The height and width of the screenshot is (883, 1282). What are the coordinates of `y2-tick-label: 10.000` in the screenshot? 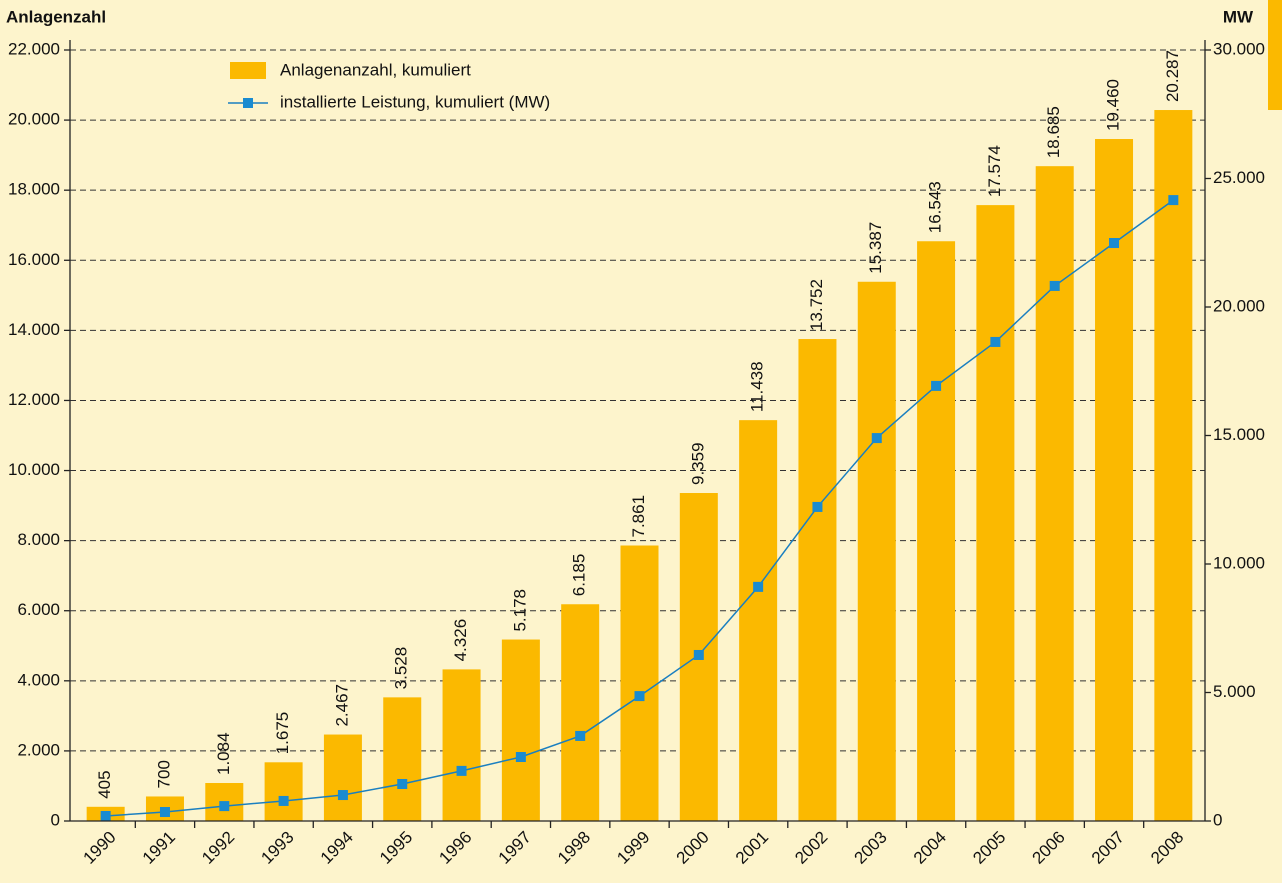 It's located at (1239, 562).